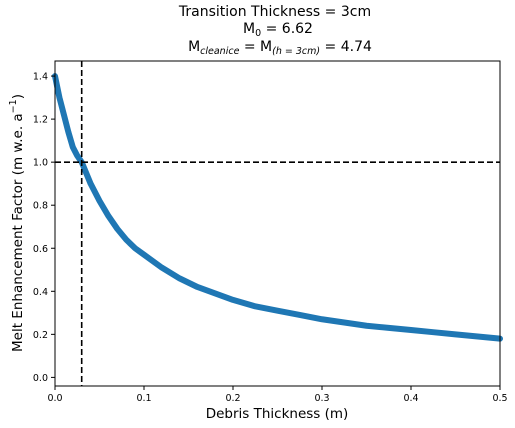 The height and width of the screenshot is (428, 515). Describe the element at coordinates (296, 51) in the screenshot. I see `title-line3-sub2: (h = 3cm)` at that location.